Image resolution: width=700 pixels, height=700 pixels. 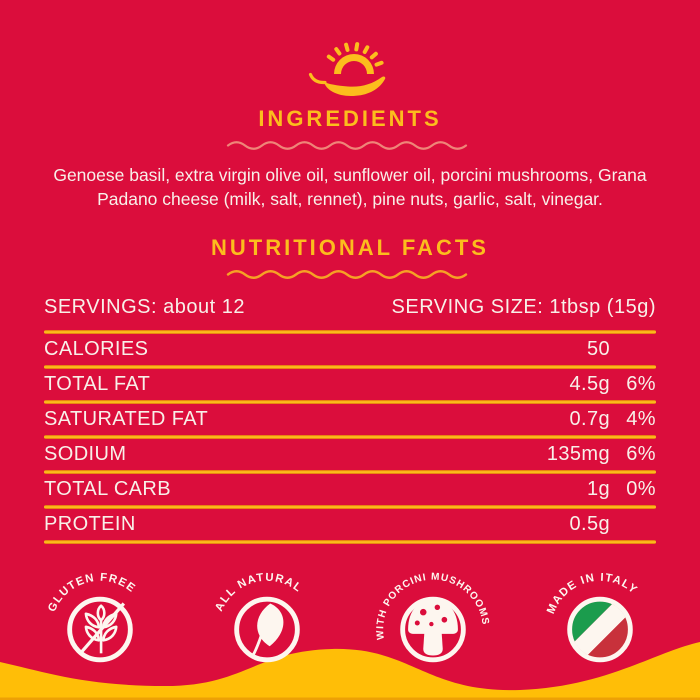 I want to click on fact-daily-value: 0%, so click(x=641, y=489).